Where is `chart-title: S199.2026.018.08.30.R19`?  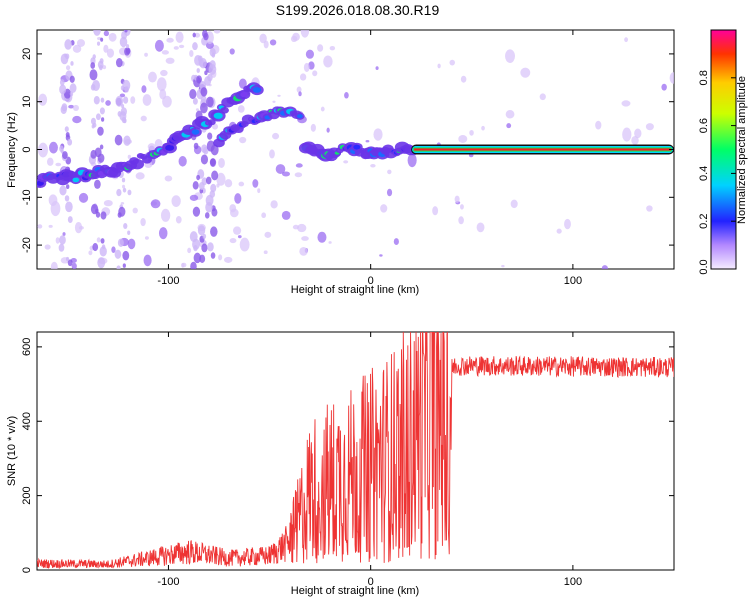
chart-title: S199.2026.018.08.30.R19 is located at coordinates (357, 10).